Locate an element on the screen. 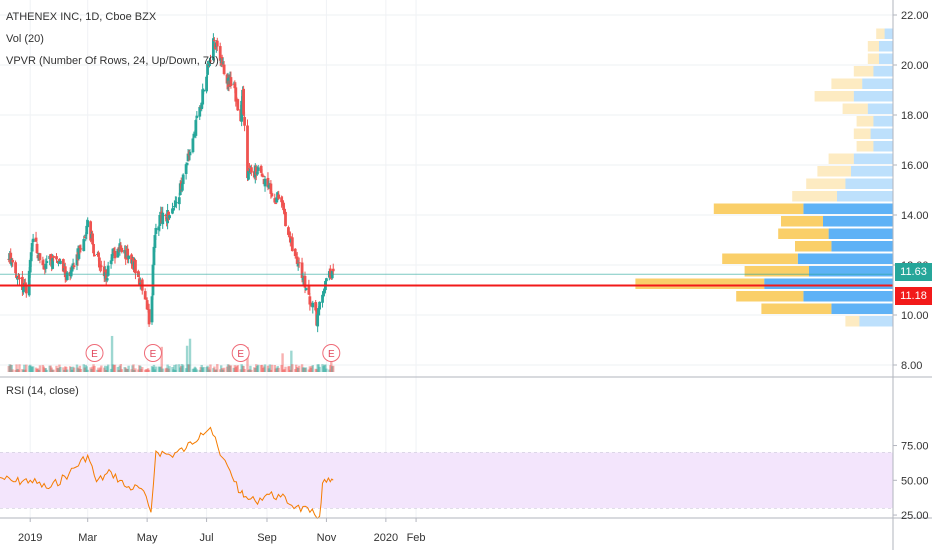 The width and height of the screenshot is (932, 550). earnings-marker is located at coordinates (331, 353).